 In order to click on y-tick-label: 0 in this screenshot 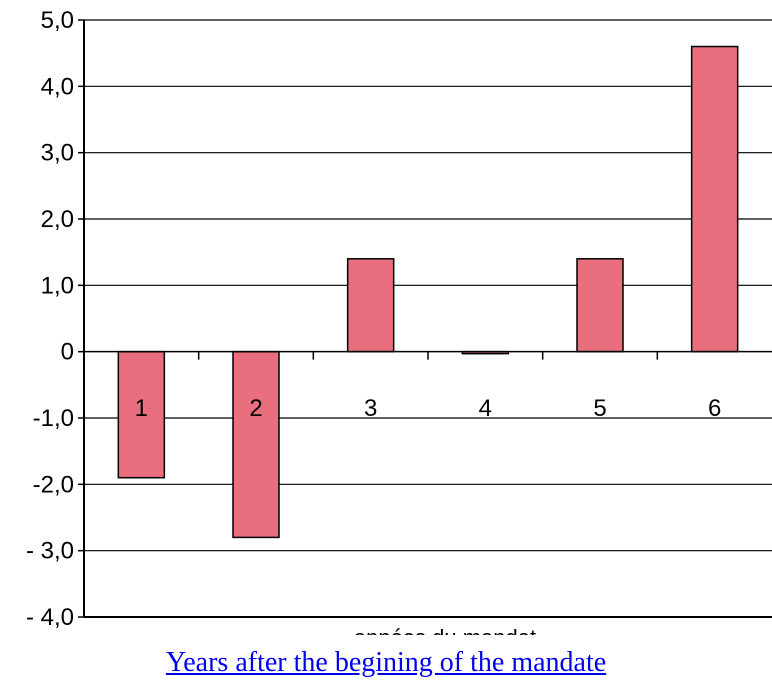, I will do `click(67, 352)`.